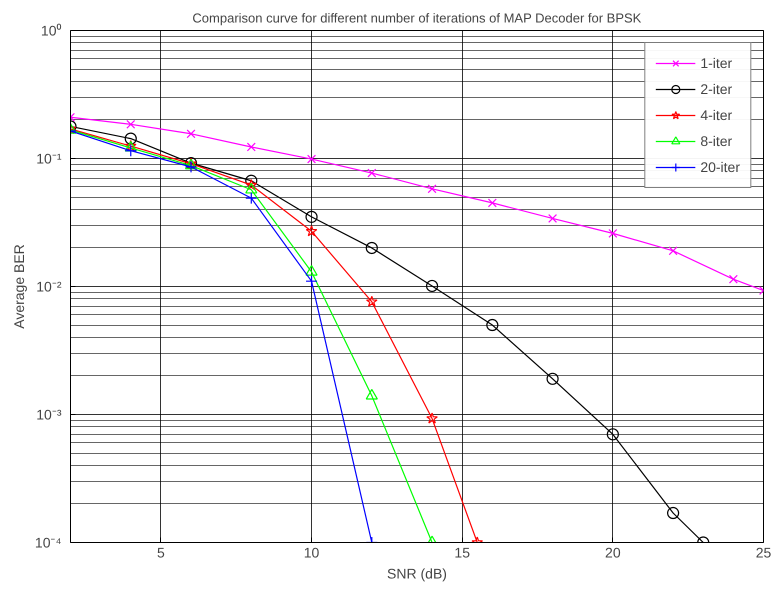 This screenshot has width=771, height=592. I want to click on x-tick-label: 25, so click(763, 552).